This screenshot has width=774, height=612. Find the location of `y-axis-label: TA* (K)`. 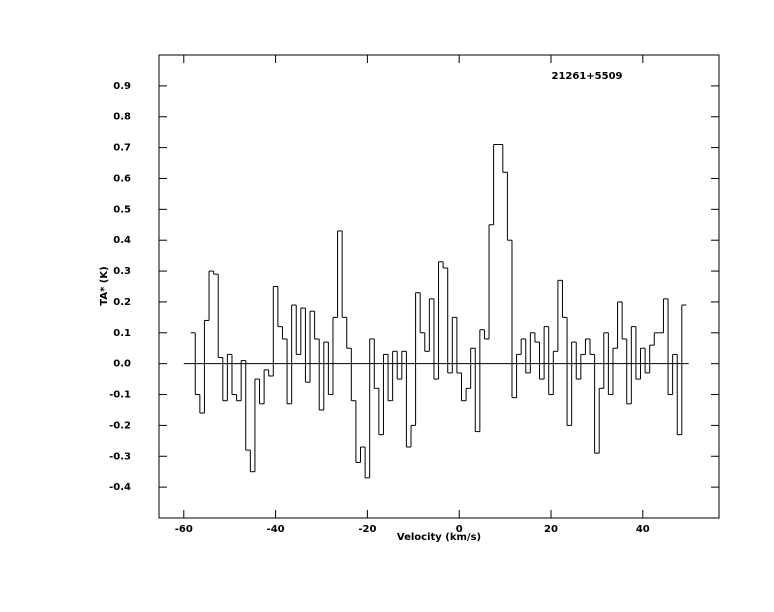

y-axis-label: TA* (K) is located at coordinates (104, 285).